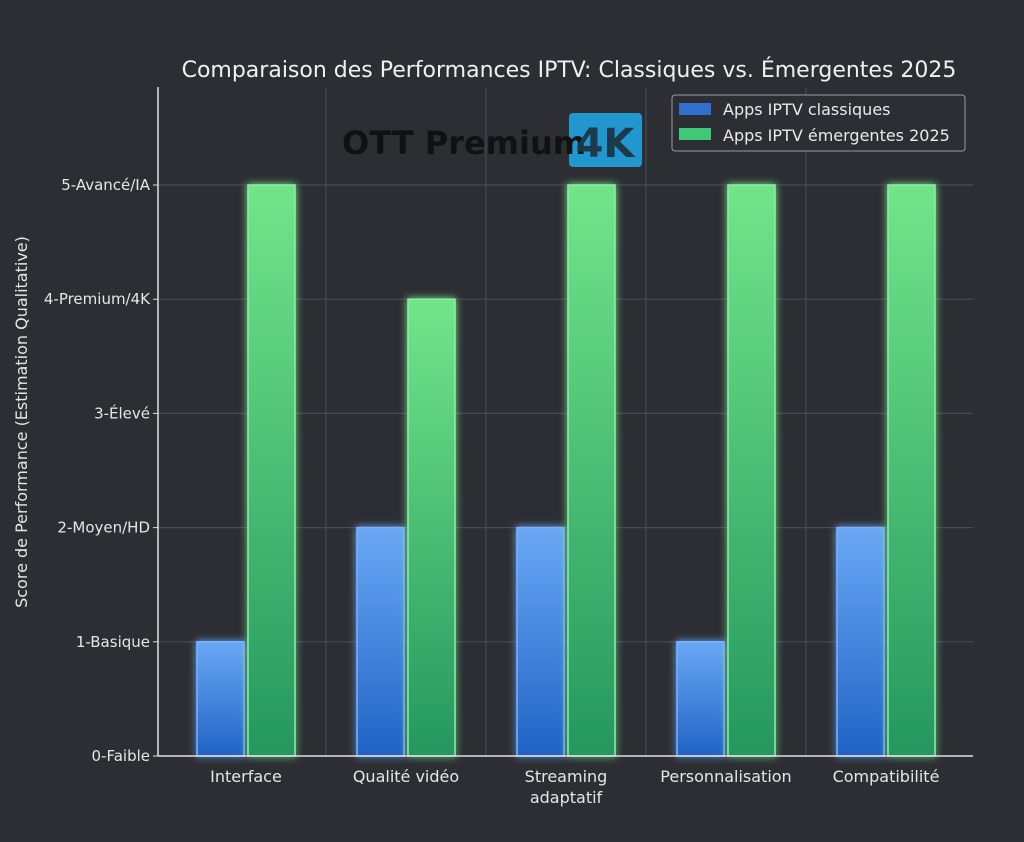 Image resolution: width=1024 pixels, height=842 pixels. What do you see at coordinates (103, 528) in the screenshot?
I see `y-tick-label: 2-Moyen/HD` at bounding box center [103, 528].